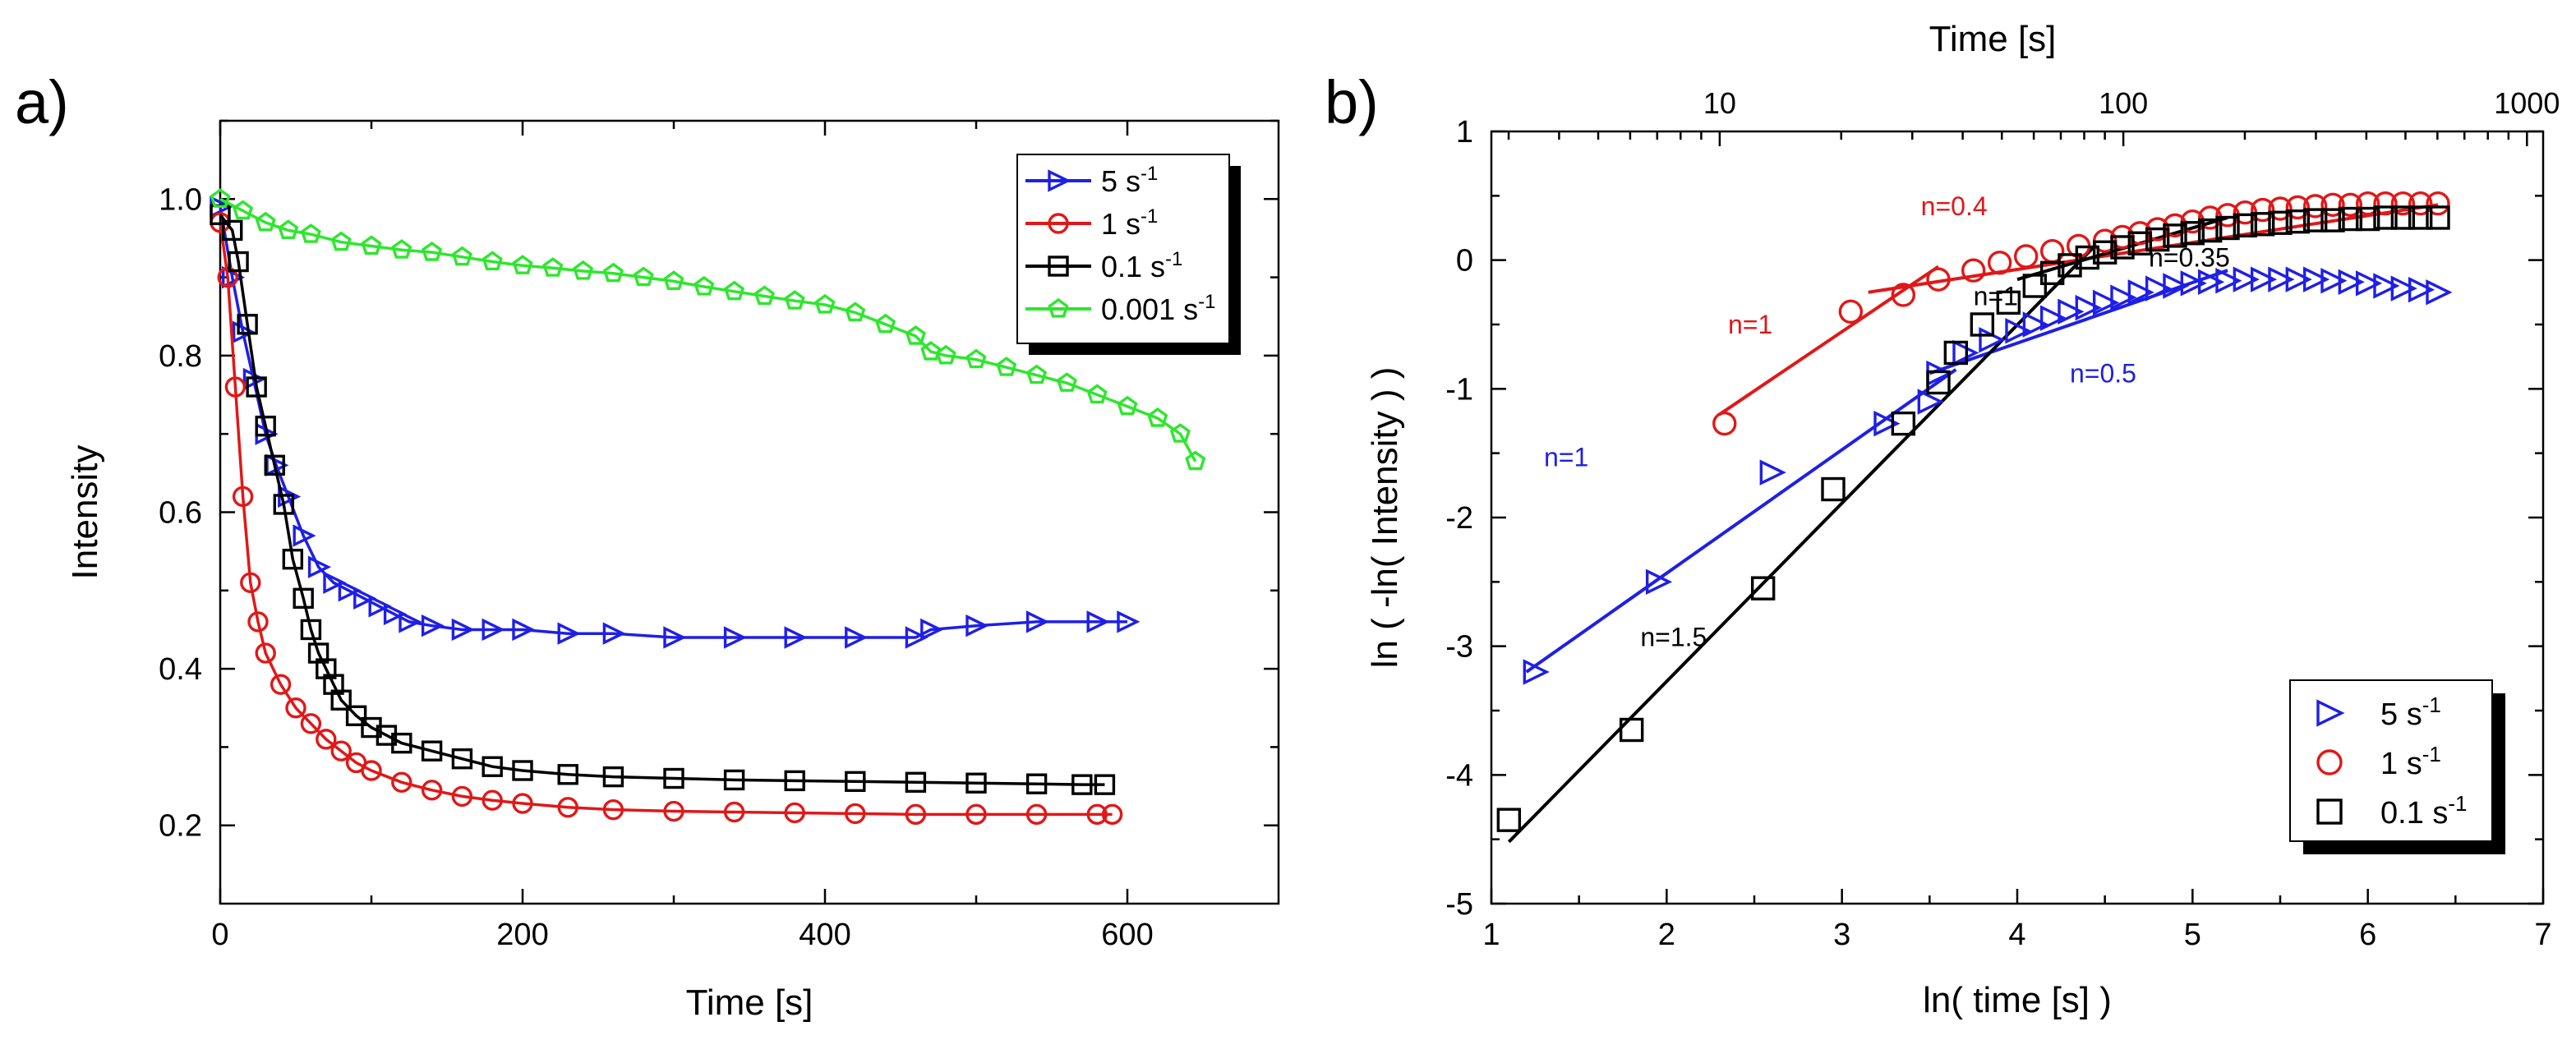 The image size is (2576, 1040). I want to click on x-tick-label: 200, so click(522, 935).